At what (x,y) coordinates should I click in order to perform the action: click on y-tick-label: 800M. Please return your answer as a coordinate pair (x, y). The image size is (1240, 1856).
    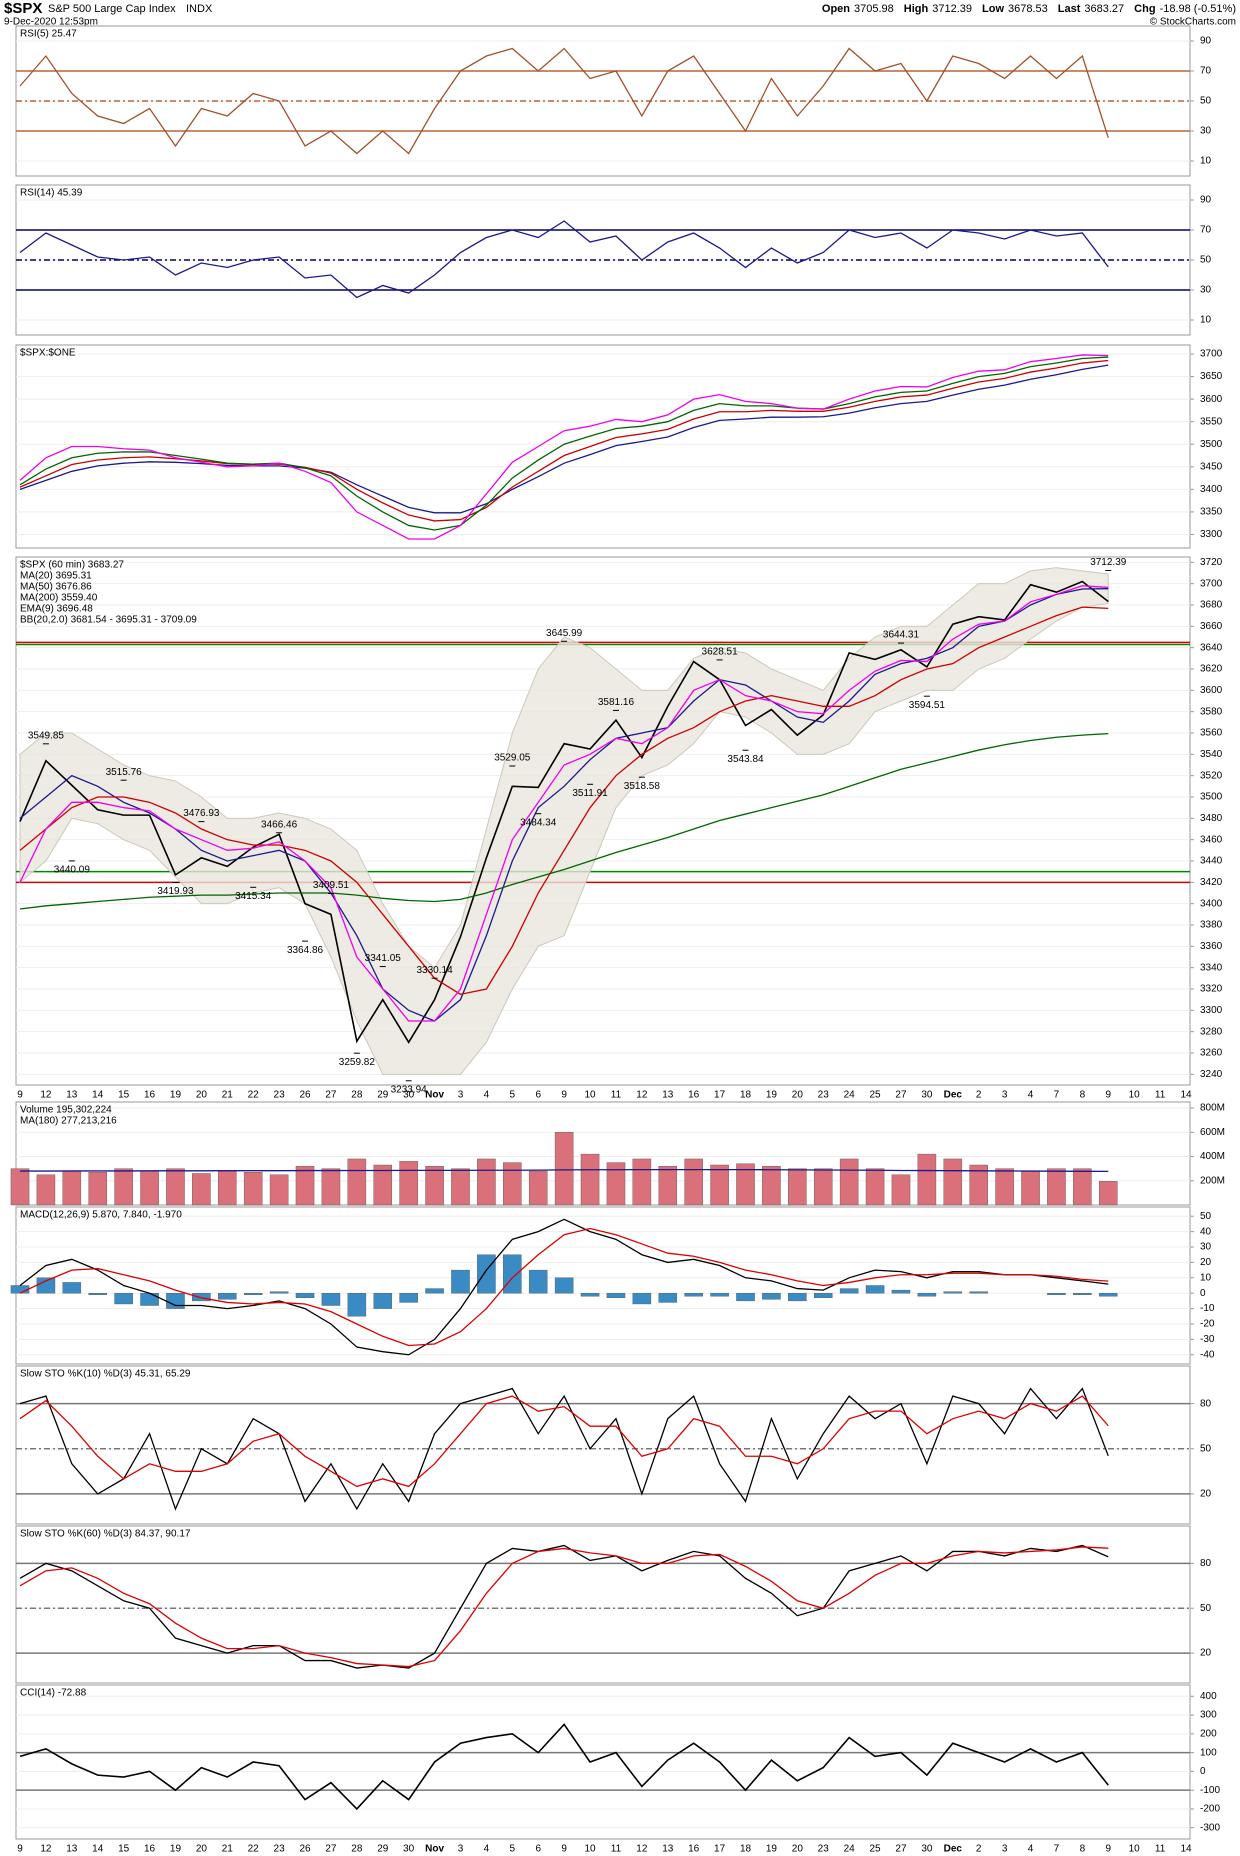
    Looking at the image, I should click on (1212, 1108).